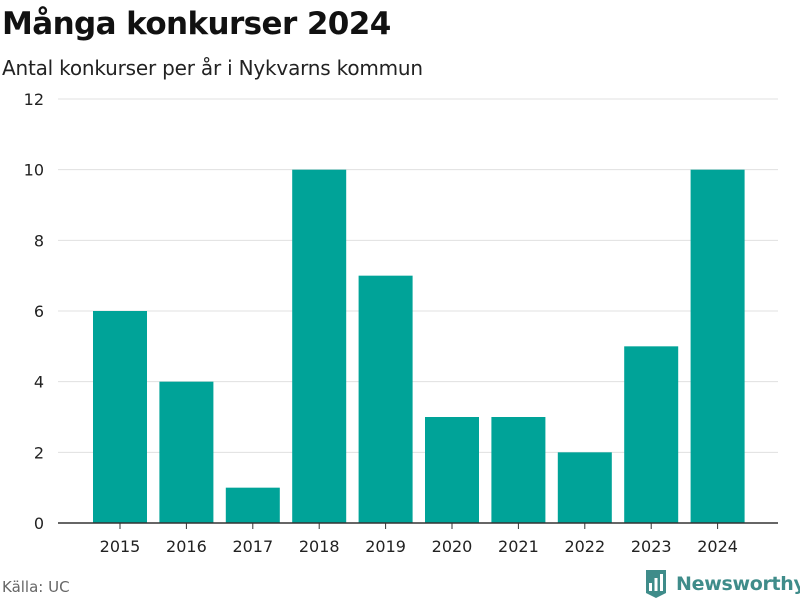 The image size is (800, 600). What do you see at coordinates (120, 546) in the screenshot?
I see `x-tick-label: 2015` at bounding box center [120, 546].